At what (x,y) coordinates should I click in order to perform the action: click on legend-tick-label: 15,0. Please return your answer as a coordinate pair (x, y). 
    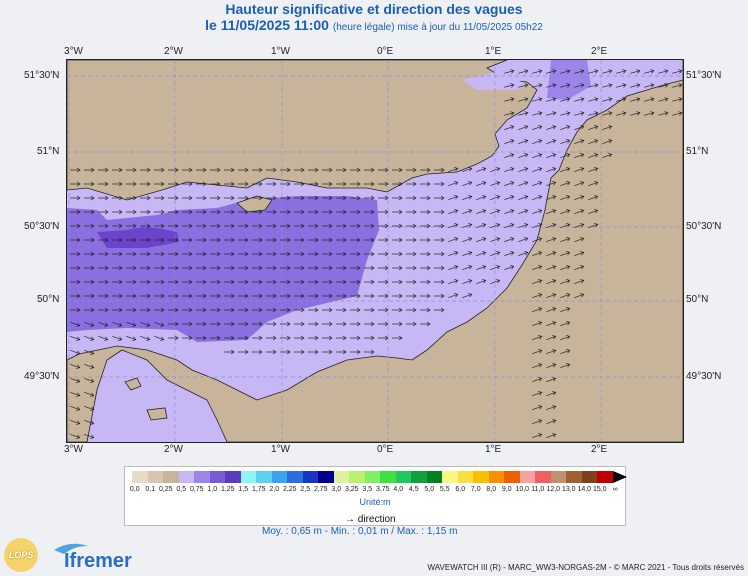
    Looking at the image, I should click on (599, 489).